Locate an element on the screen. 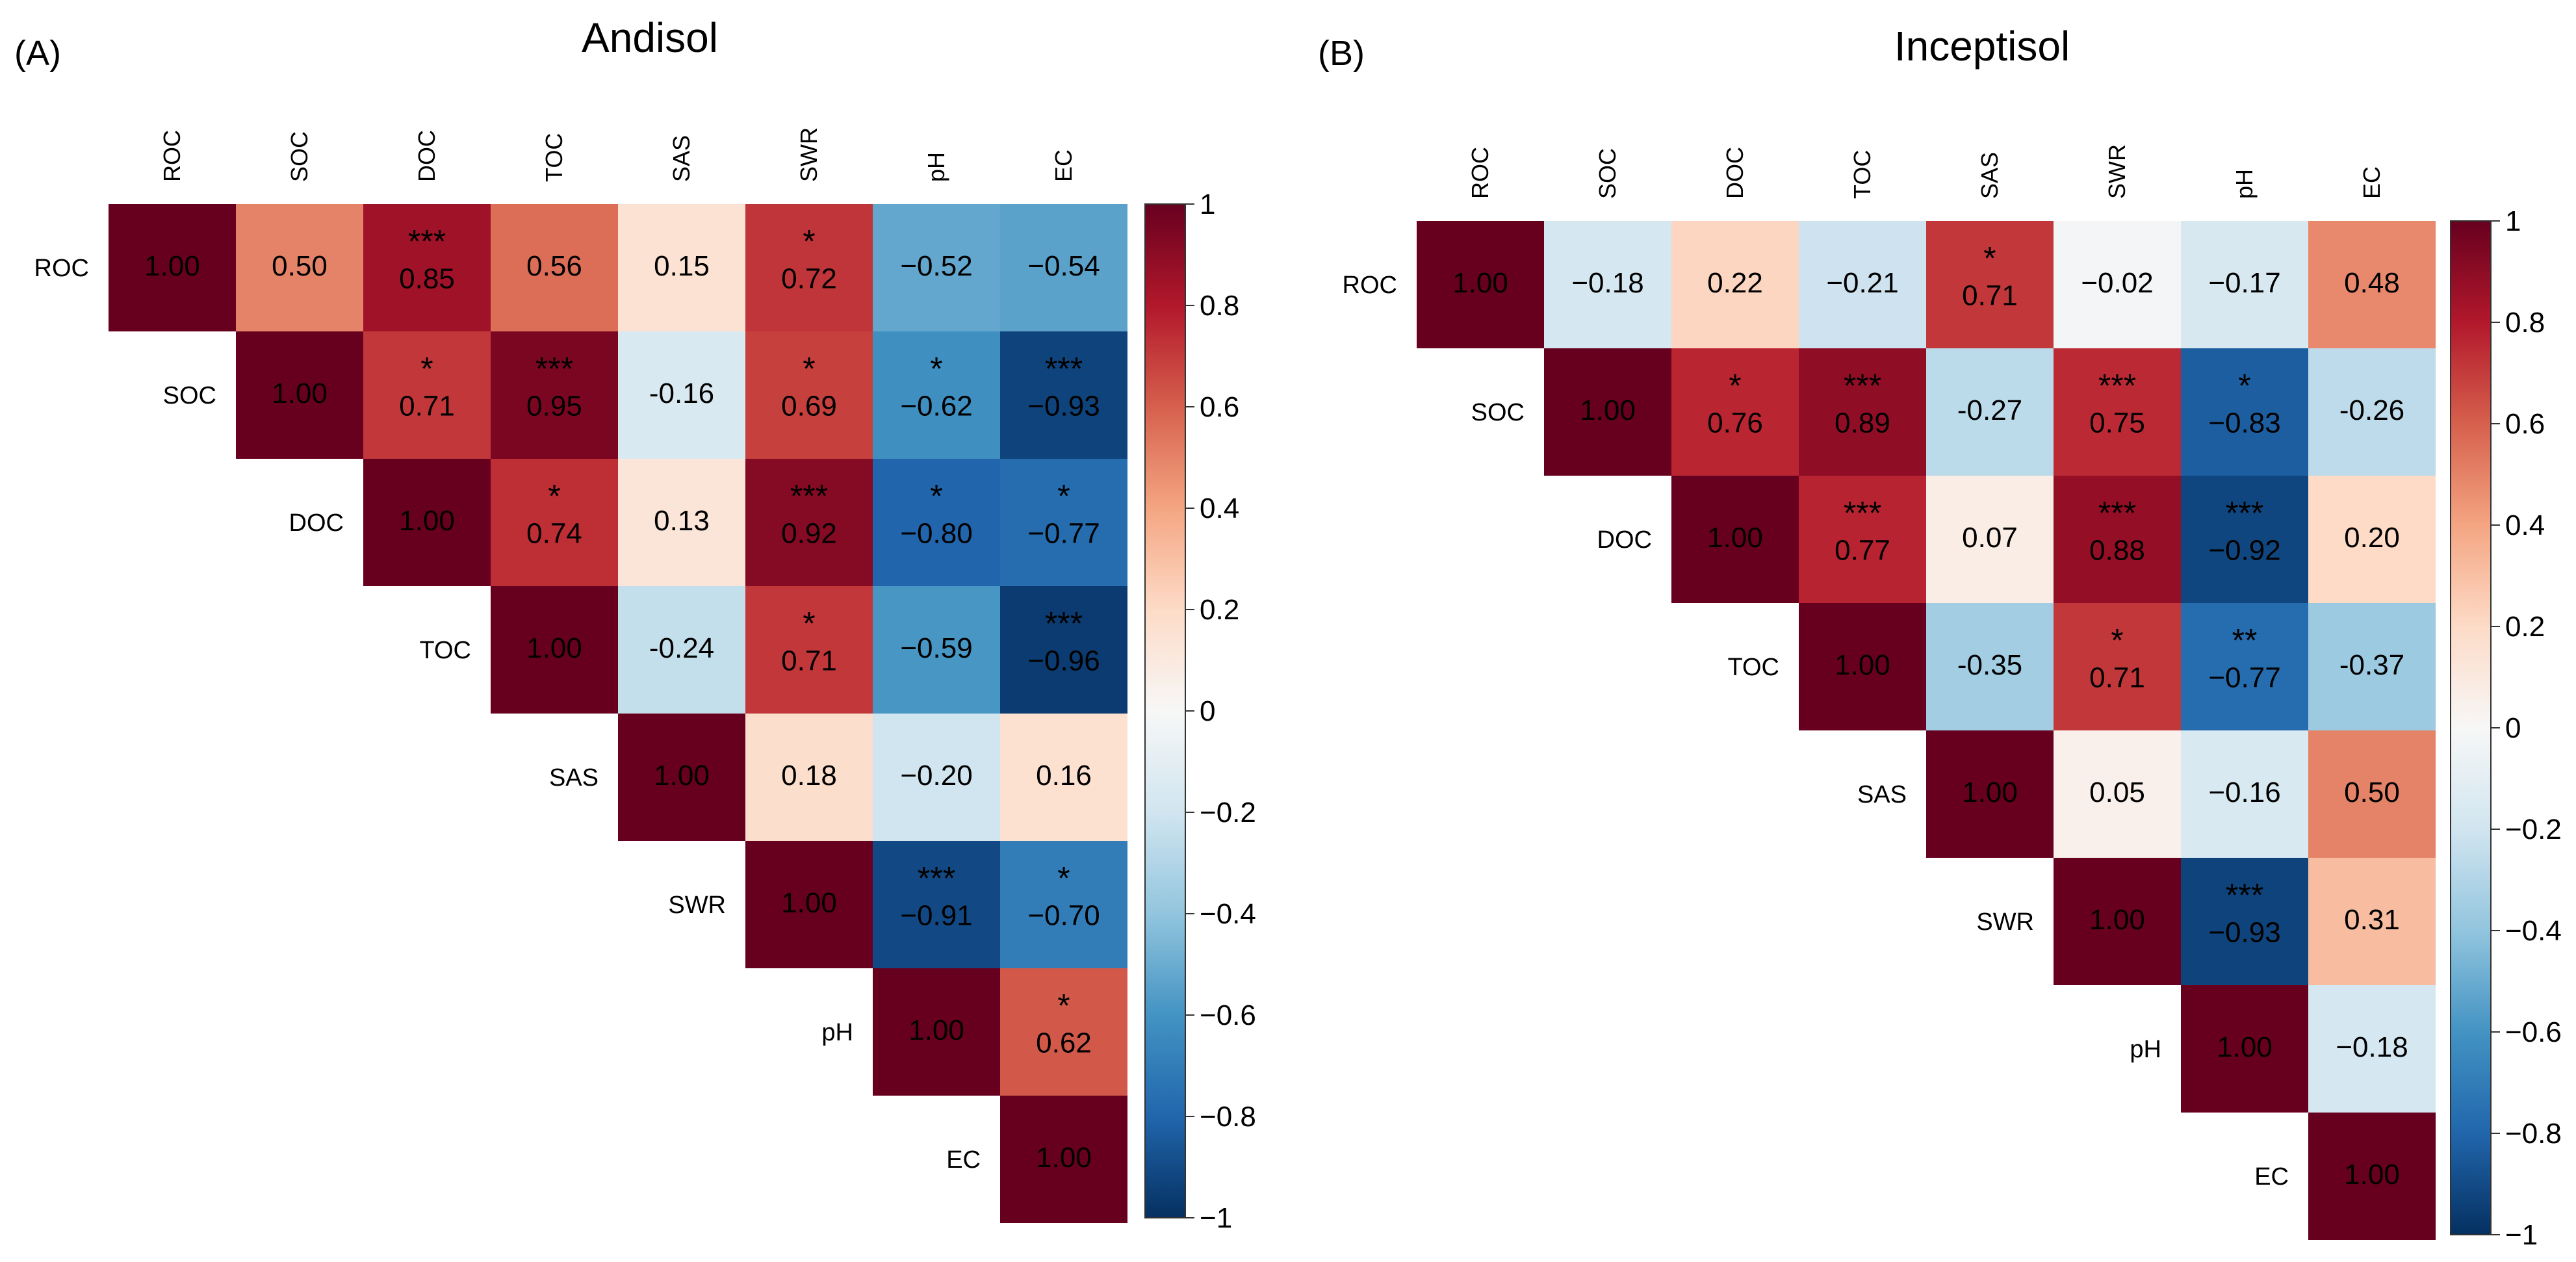  heatmap-cell-andisol-soc-sas is located at coordinates (681, 395).